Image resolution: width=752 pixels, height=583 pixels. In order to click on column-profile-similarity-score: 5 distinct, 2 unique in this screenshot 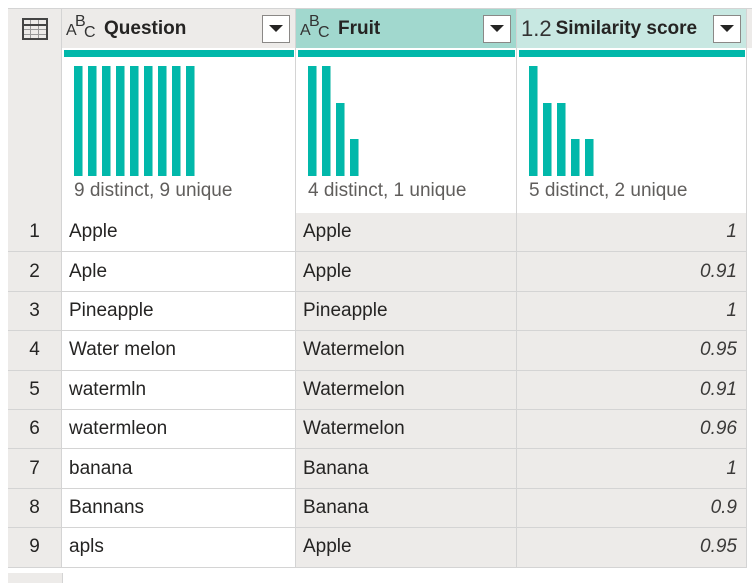, I will do `click(632, 130)`.